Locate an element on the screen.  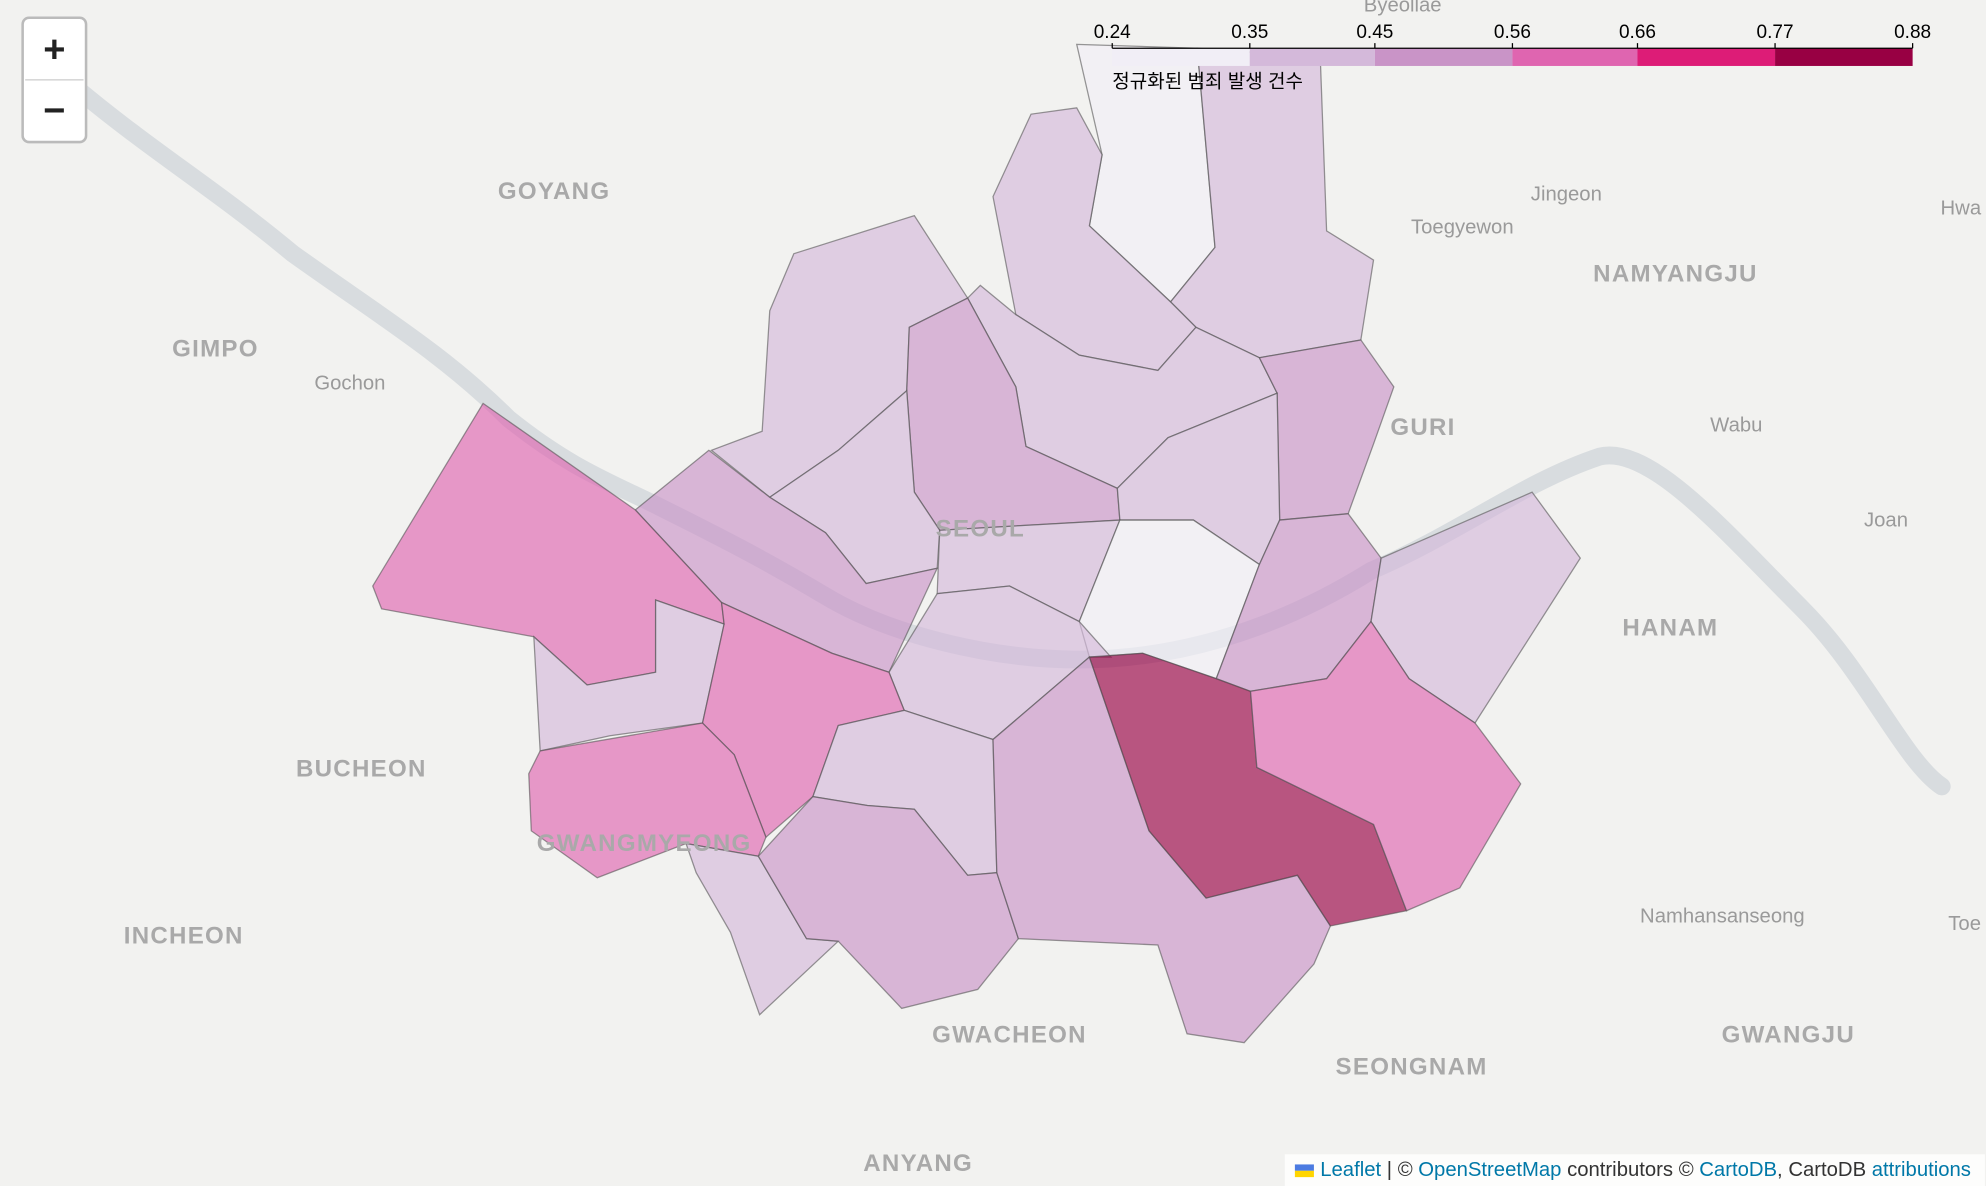
legend-tick-label: 0.66 is located at coordinates (1637, 32).